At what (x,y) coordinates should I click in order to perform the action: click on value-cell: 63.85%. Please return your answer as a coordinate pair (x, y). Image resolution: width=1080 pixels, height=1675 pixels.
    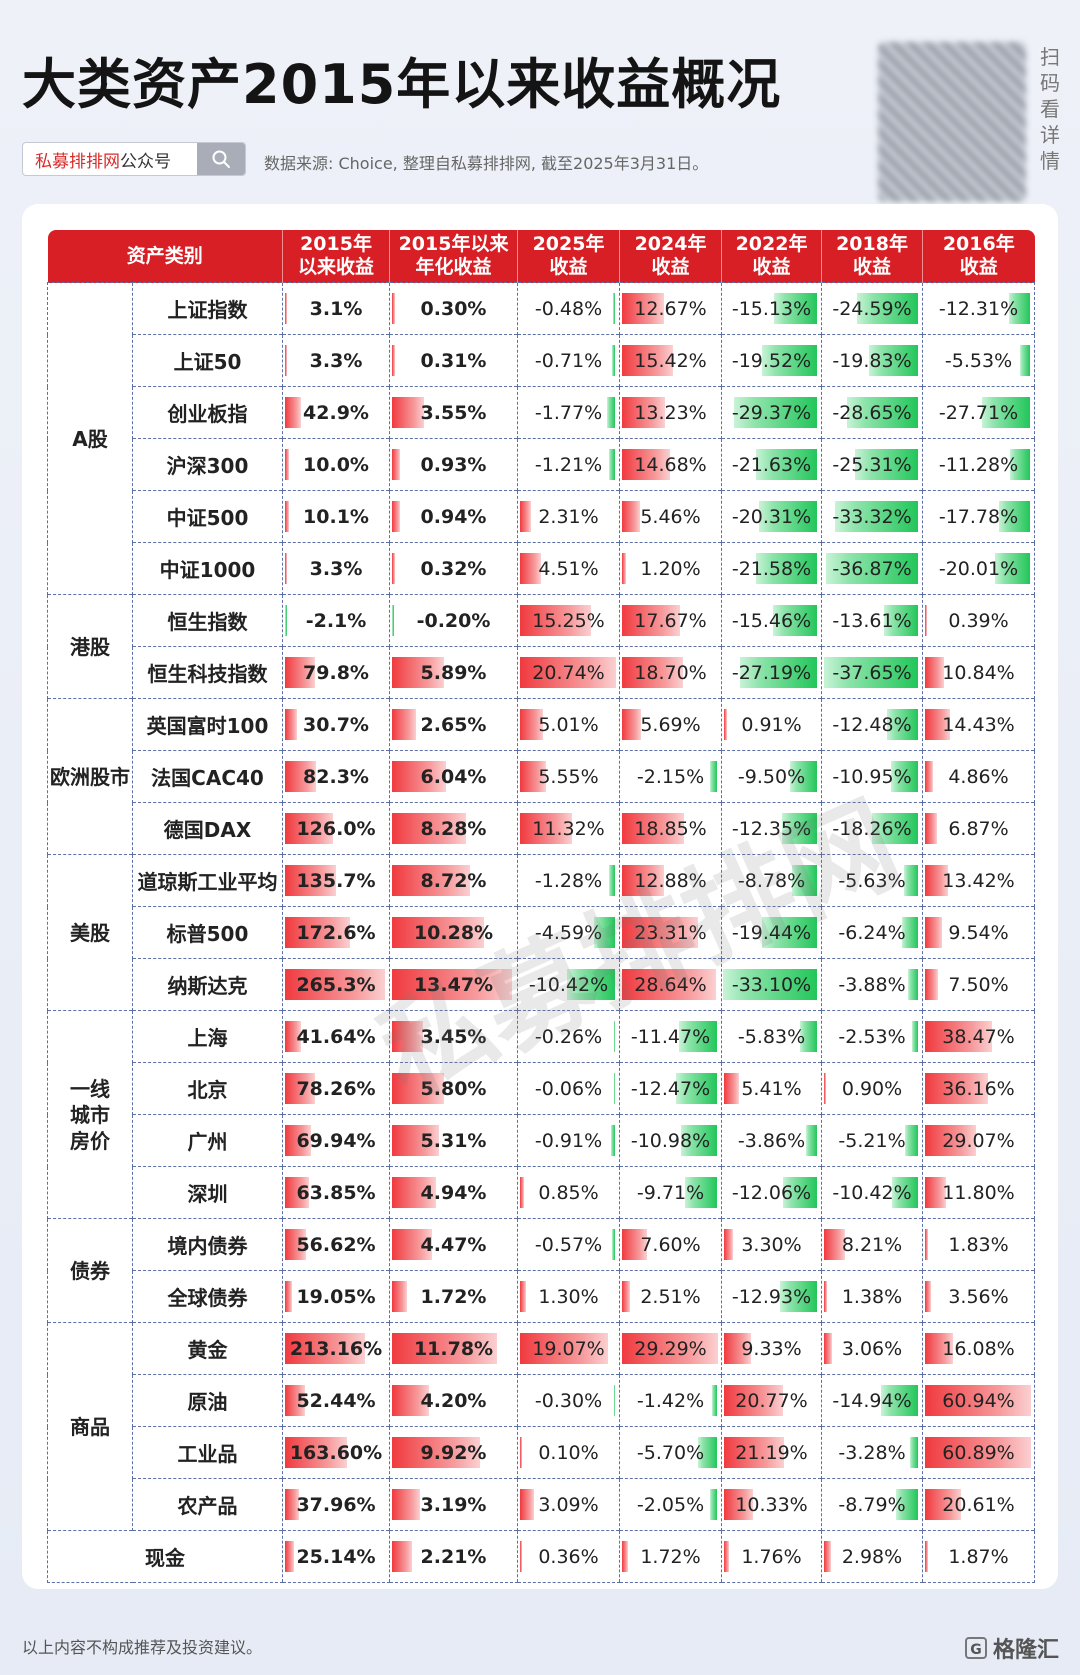
    Looking at the image, I should click on (336, 1192).